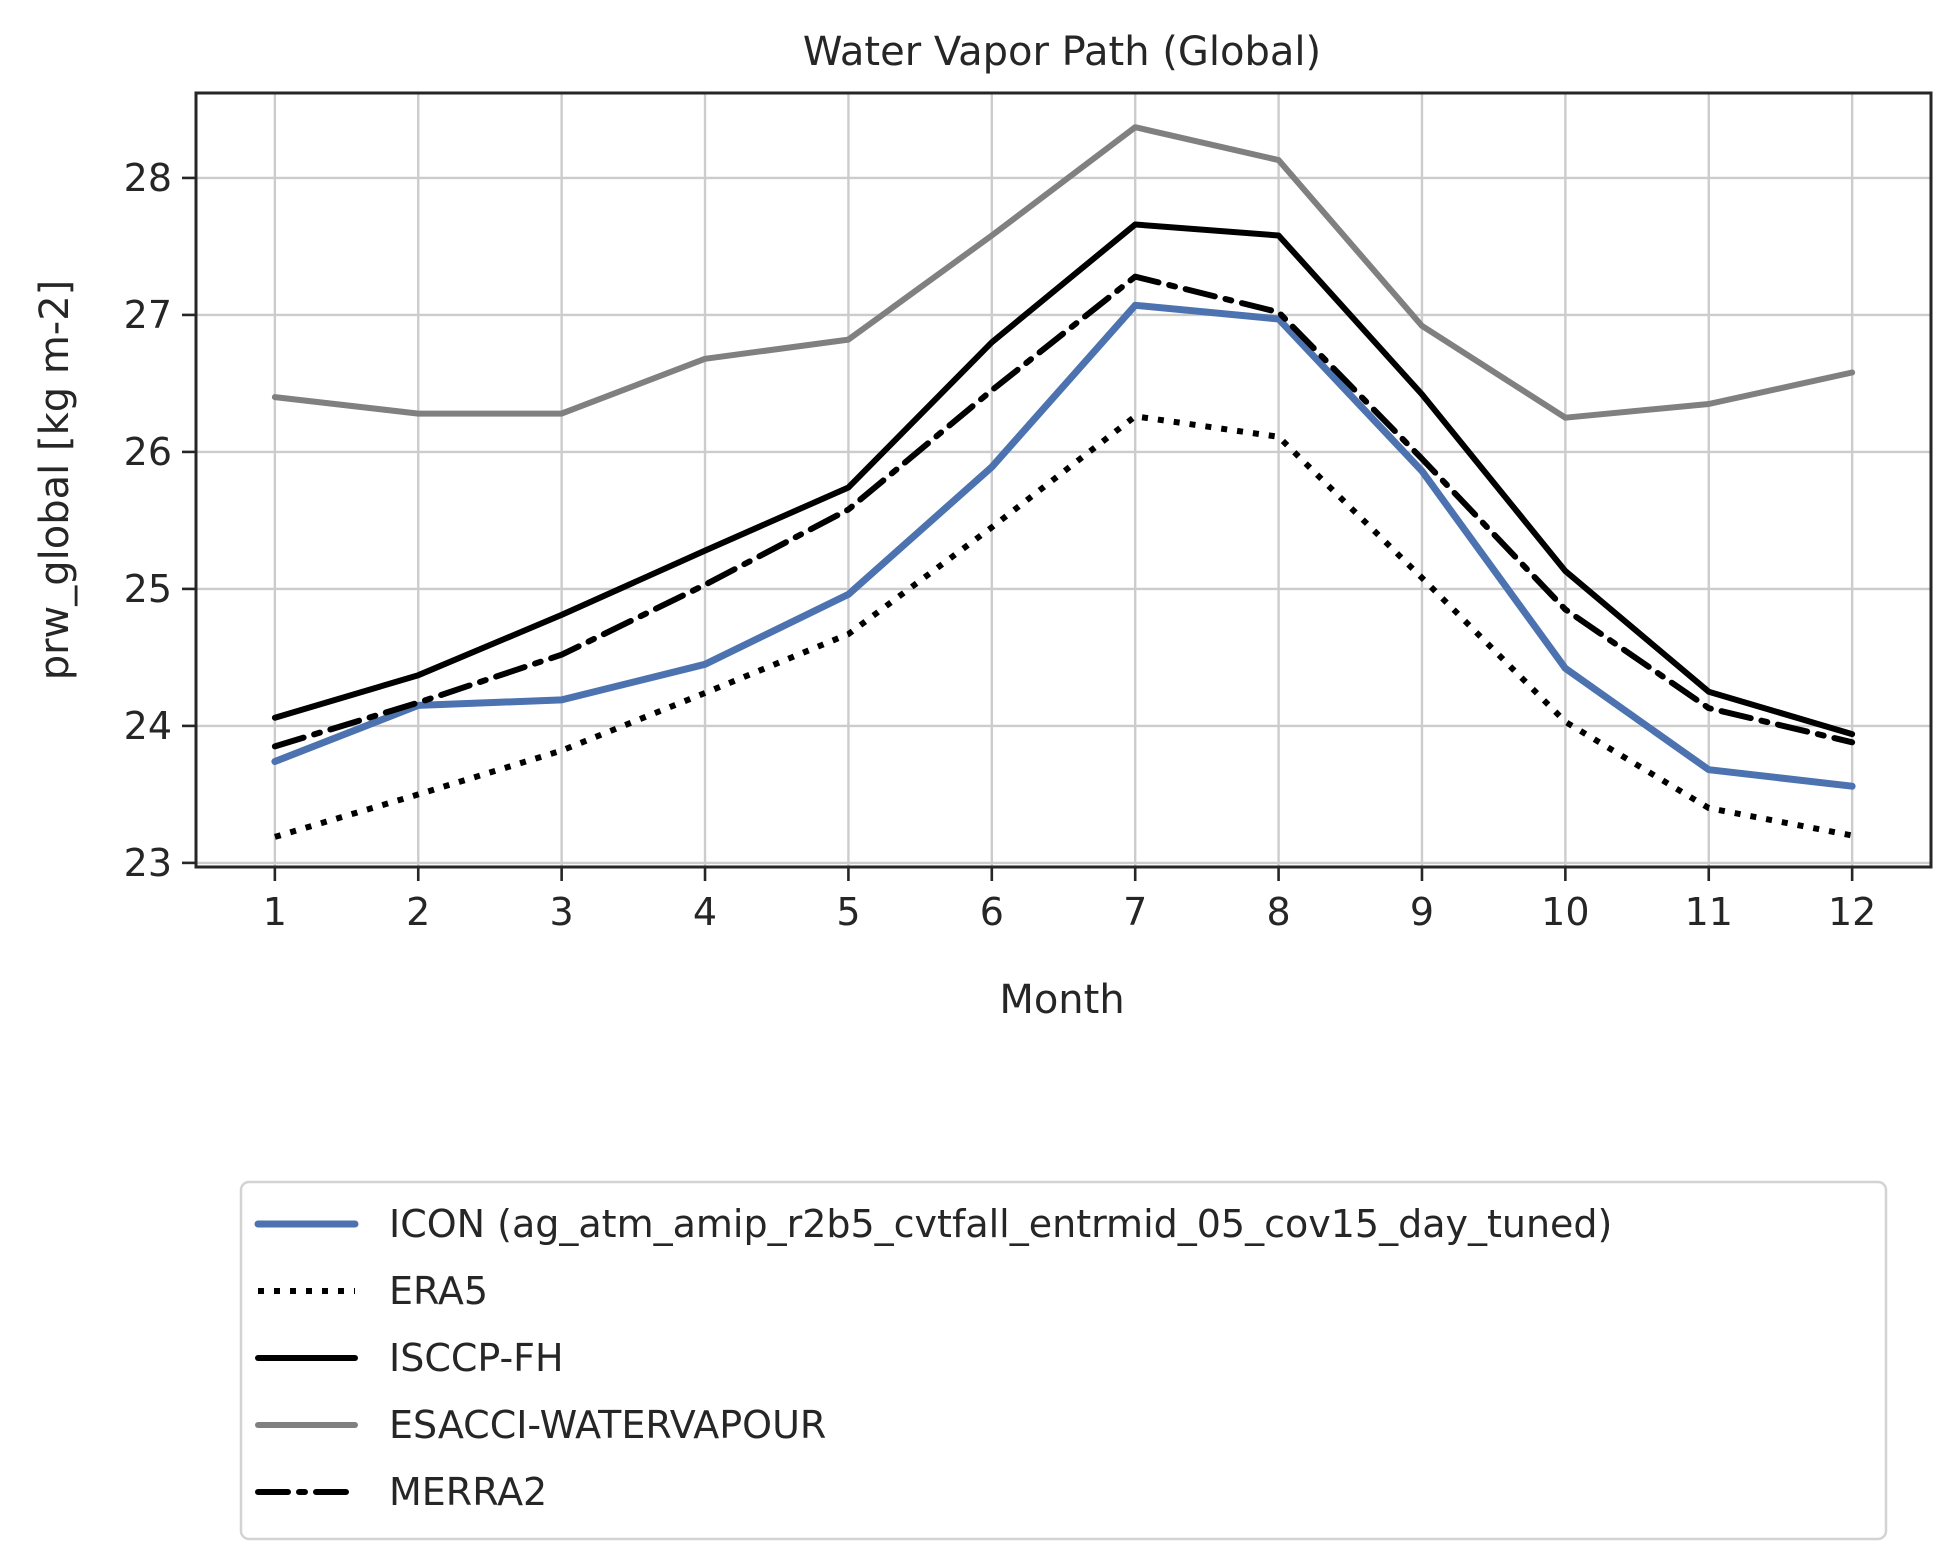 This screenshot has width=1954, height=1563. Describe the element at coordinates (148, 178) in the screenshot. I see `y-tick-label: 28` at that location.